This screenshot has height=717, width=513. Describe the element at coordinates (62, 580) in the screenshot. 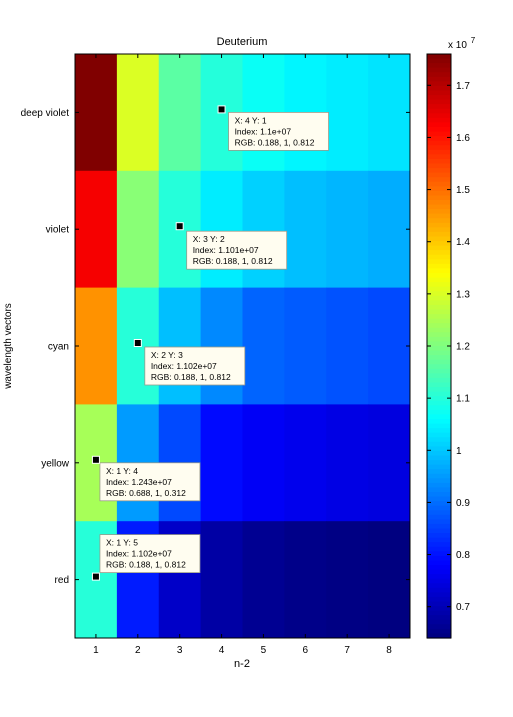

I see `y-tick-label: red` at that location.